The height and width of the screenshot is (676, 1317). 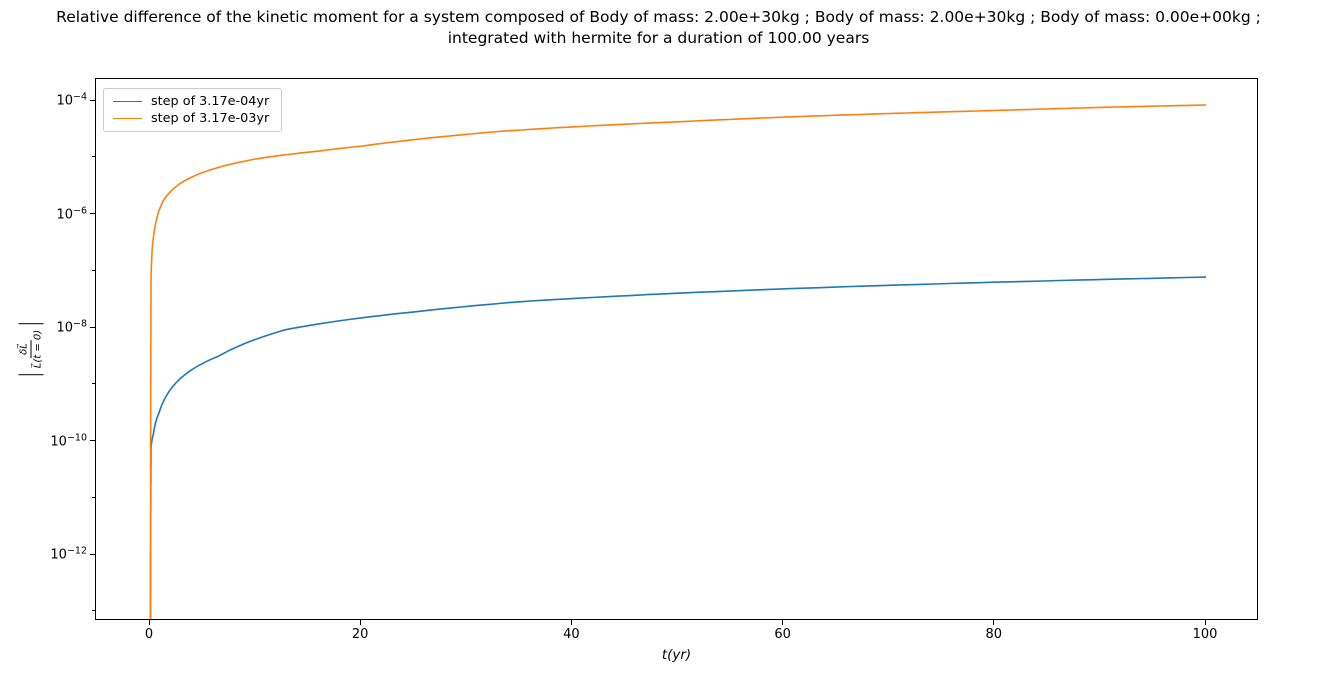 I want to click on y-tick-label: 10−10, so click(x=54, y=440).